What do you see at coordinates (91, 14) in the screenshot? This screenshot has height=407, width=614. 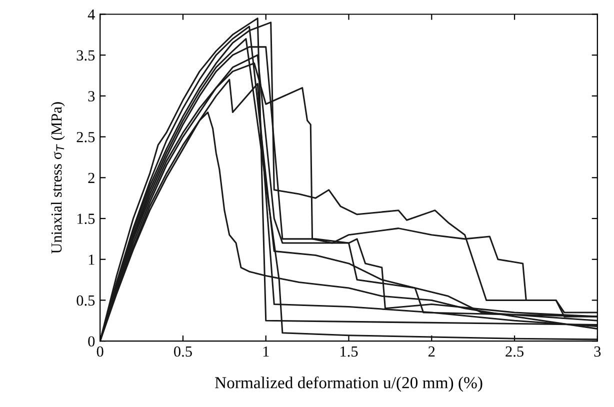 I see `y-tick-label: 4` at bounding box center [91, 14].